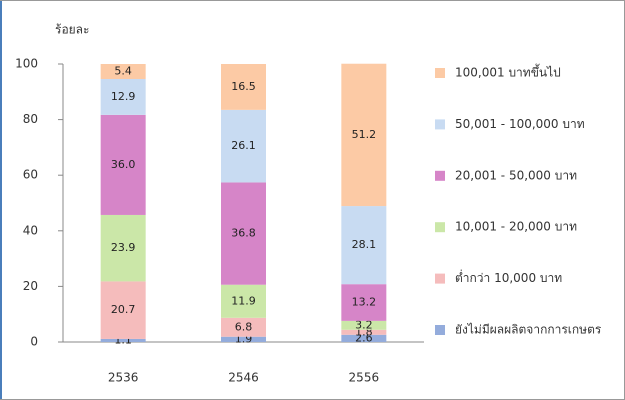  I want to click on y-tick-label: 0, so click(34, 342).